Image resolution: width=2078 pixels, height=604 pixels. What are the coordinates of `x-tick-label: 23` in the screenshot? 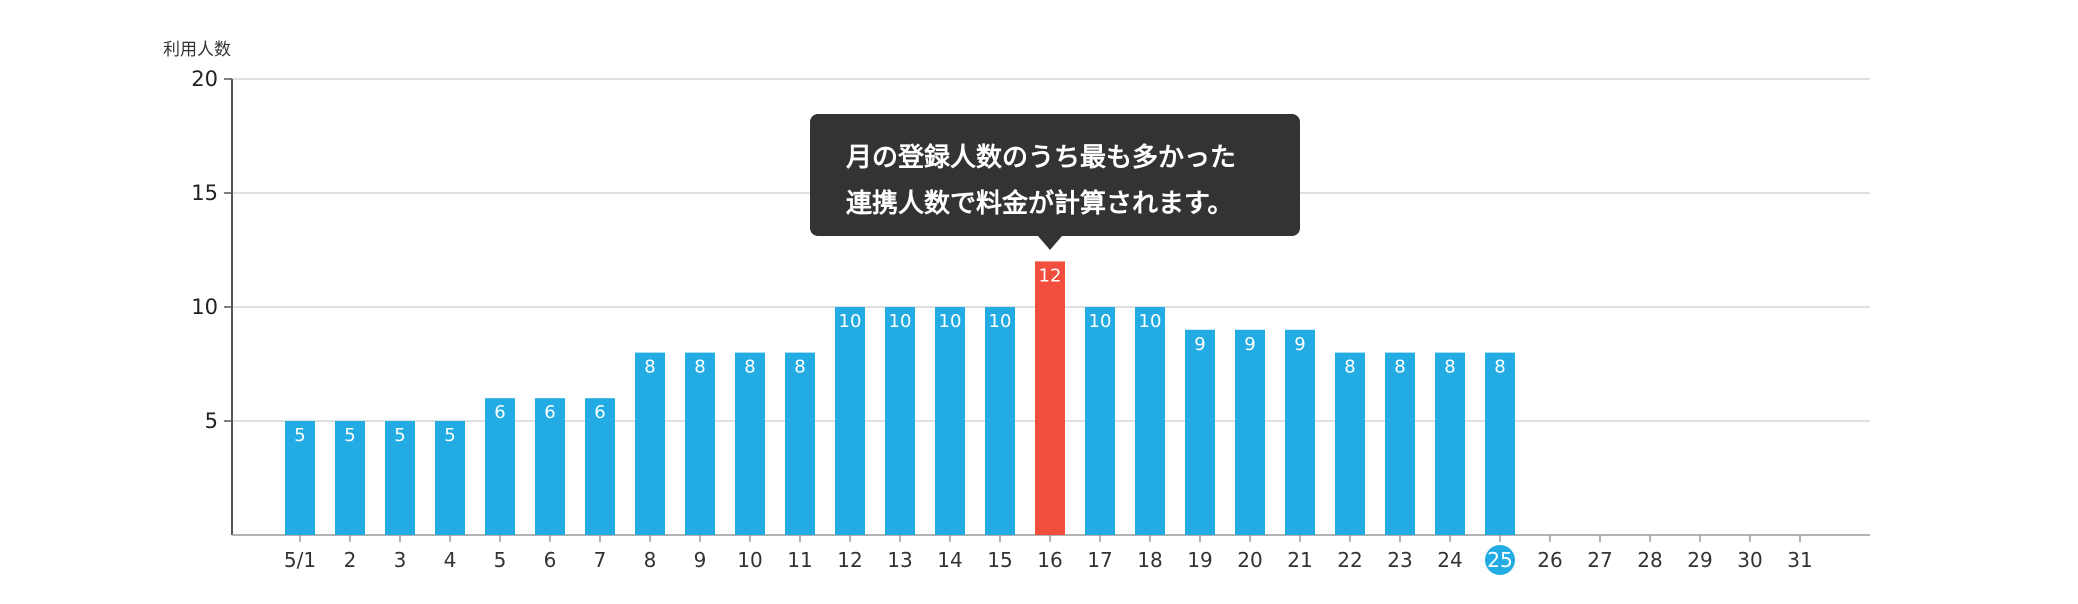 It's located at (1399, 560).